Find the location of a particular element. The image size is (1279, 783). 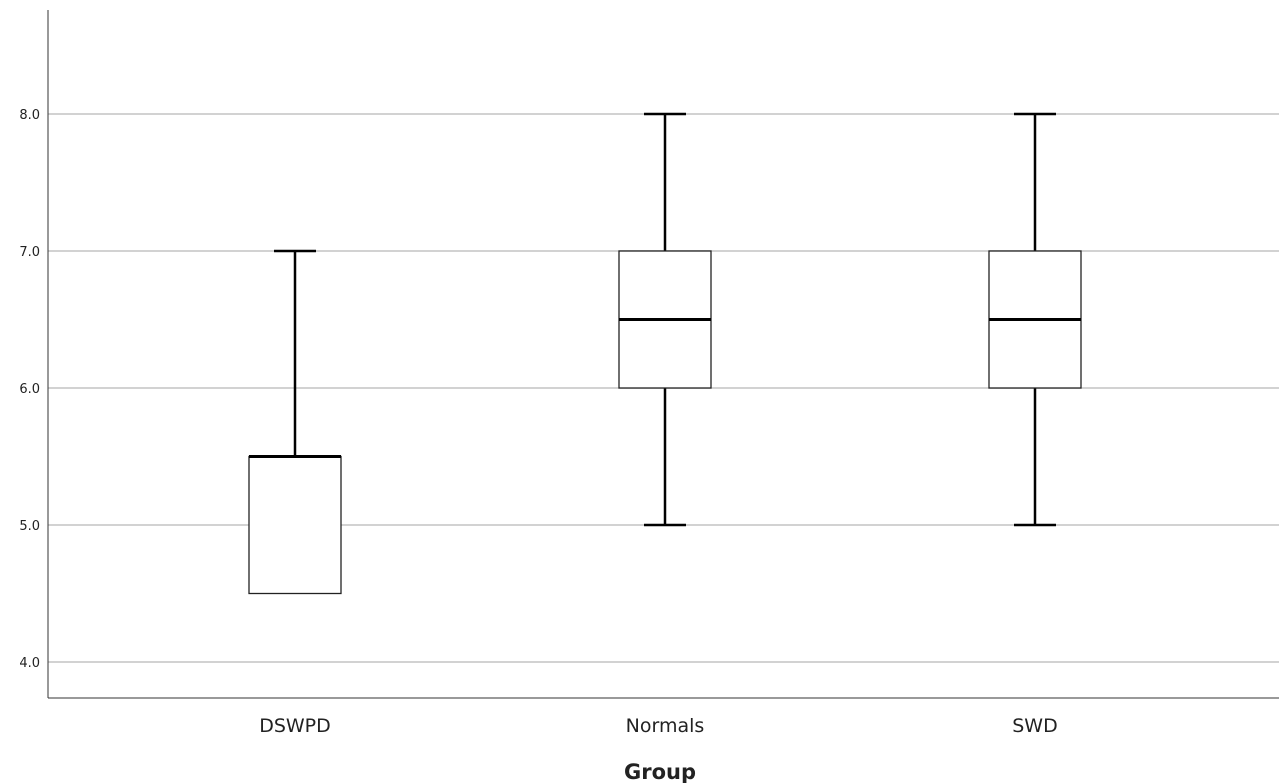

y-tick-label: 8.0 is located at coordinates (29, 115).